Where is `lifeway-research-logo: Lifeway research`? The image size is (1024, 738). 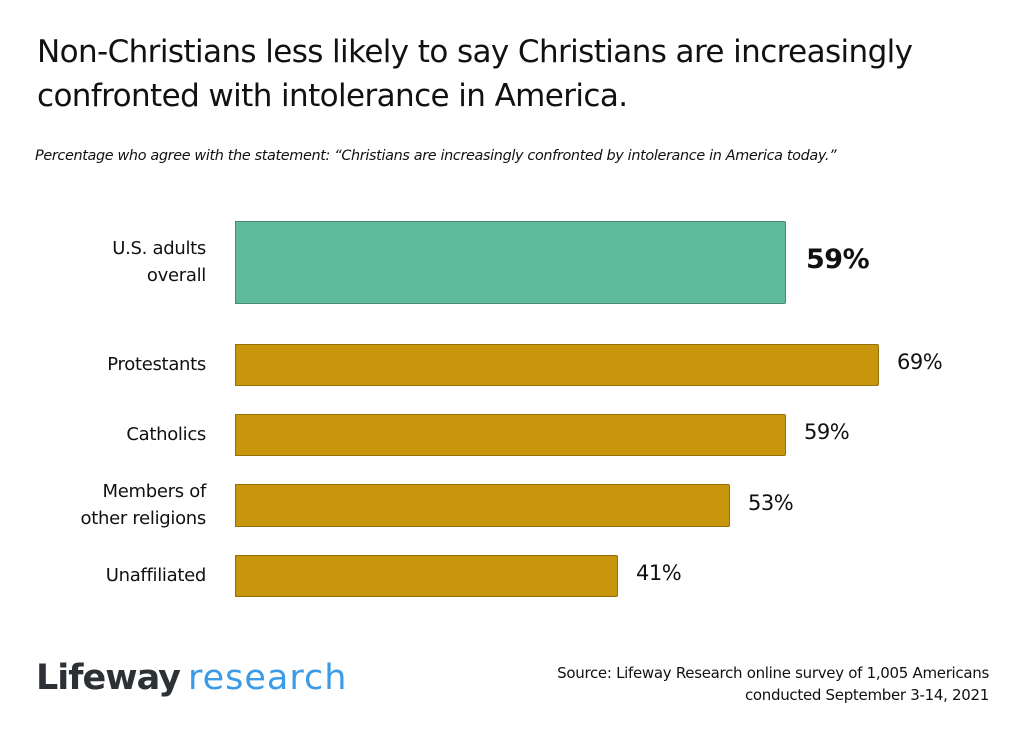 lifeway-research-logo: Lifeway research is located at coordinates (191, 678).